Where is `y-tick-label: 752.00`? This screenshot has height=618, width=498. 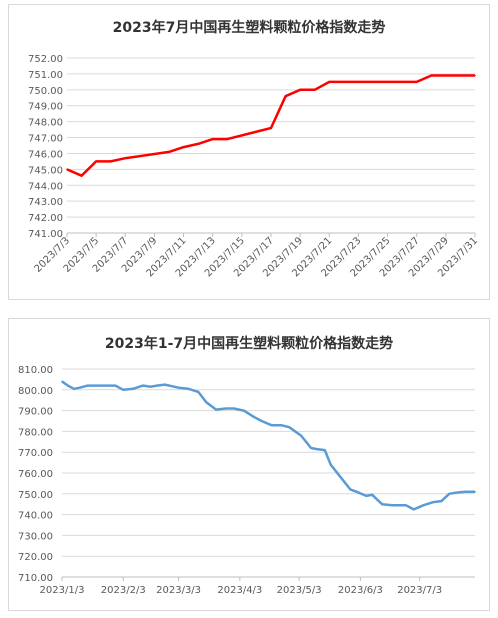 y-tick-label: 752.00 is located at coordinates (45, 59).